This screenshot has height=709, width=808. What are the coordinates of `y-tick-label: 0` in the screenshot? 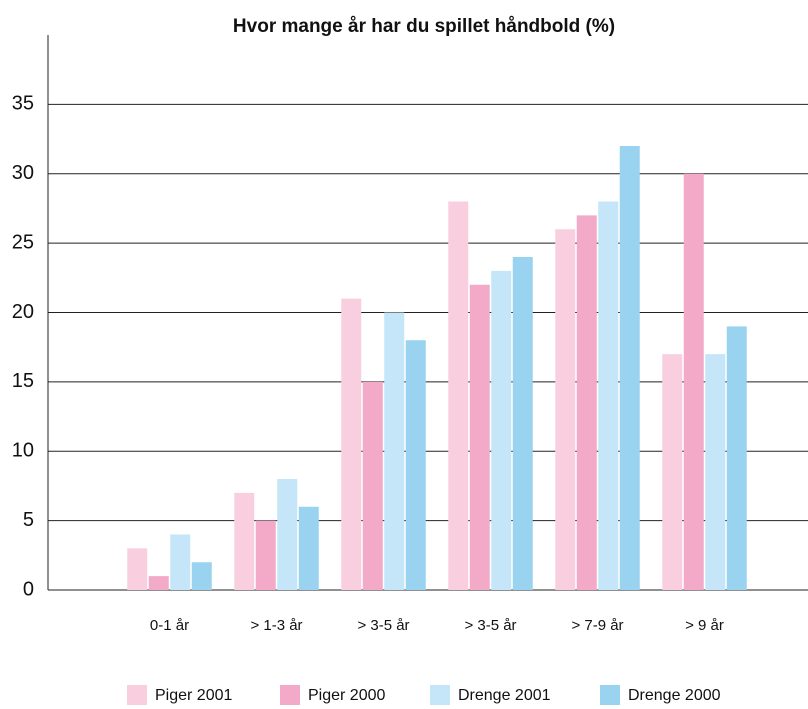 It's located at (28, 589).